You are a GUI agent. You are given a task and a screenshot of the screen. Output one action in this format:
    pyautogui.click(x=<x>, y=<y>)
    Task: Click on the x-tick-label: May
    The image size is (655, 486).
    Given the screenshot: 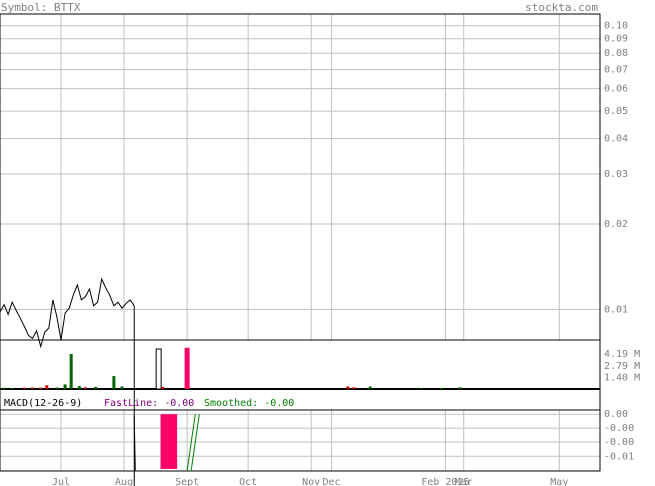 What is the action you would take?
    pyautogui.click(x=559, y=481)
    